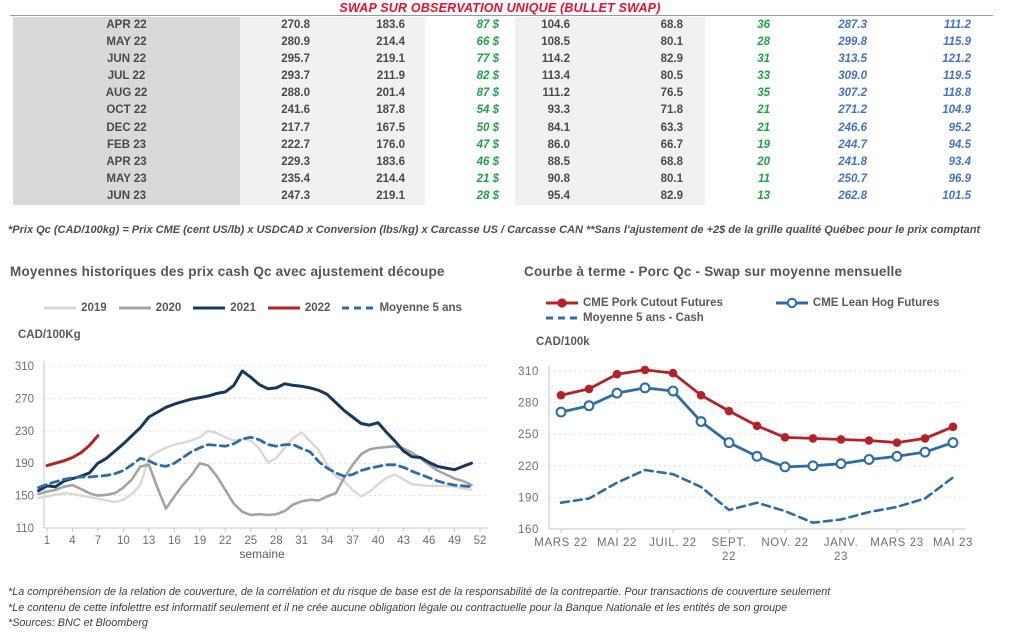  Describe the element at coordinates (648, 60) in the screenshot. I see `table-value-cell: 82.9` at that location.